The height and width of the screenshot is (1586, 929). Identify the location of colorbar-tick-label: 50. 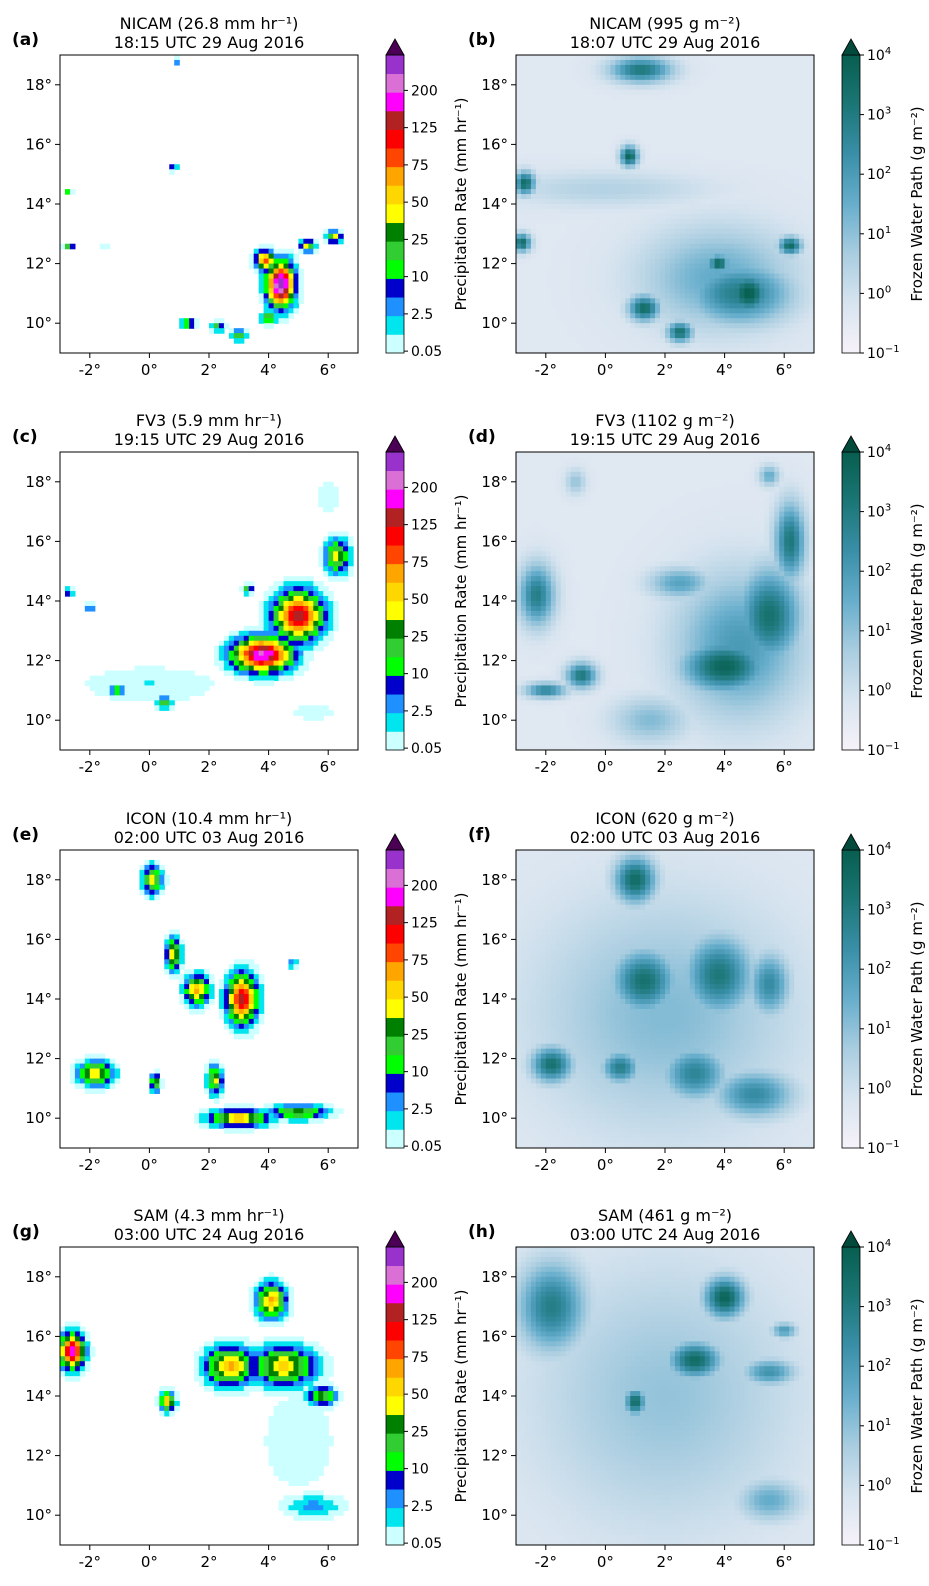
(420, 203).